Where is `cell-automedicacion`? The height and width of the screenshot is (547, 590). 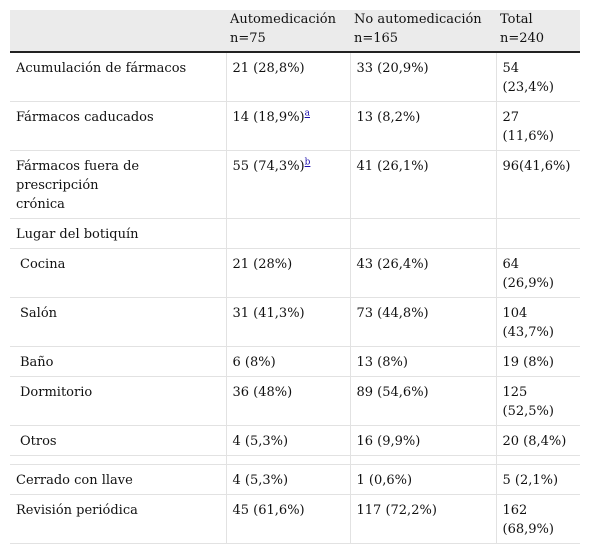
cell-automedicacion is located at coordinates (288, 233).